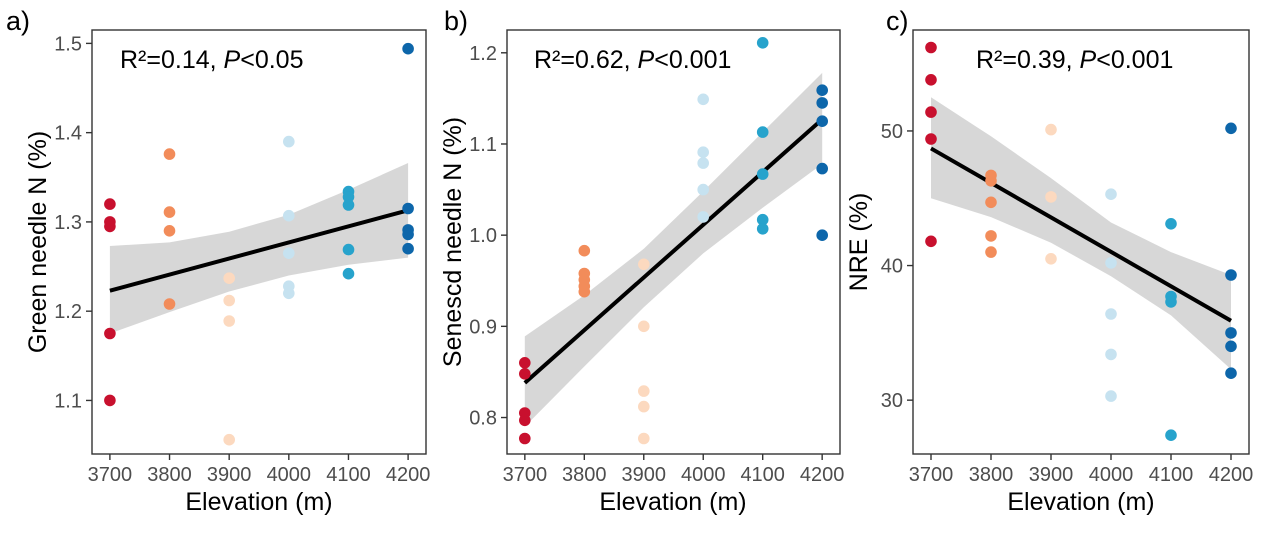  I want to click on panel-c-x-ticks: 3700 3800 3900 4000 4100 4200, so click(1081, 470).